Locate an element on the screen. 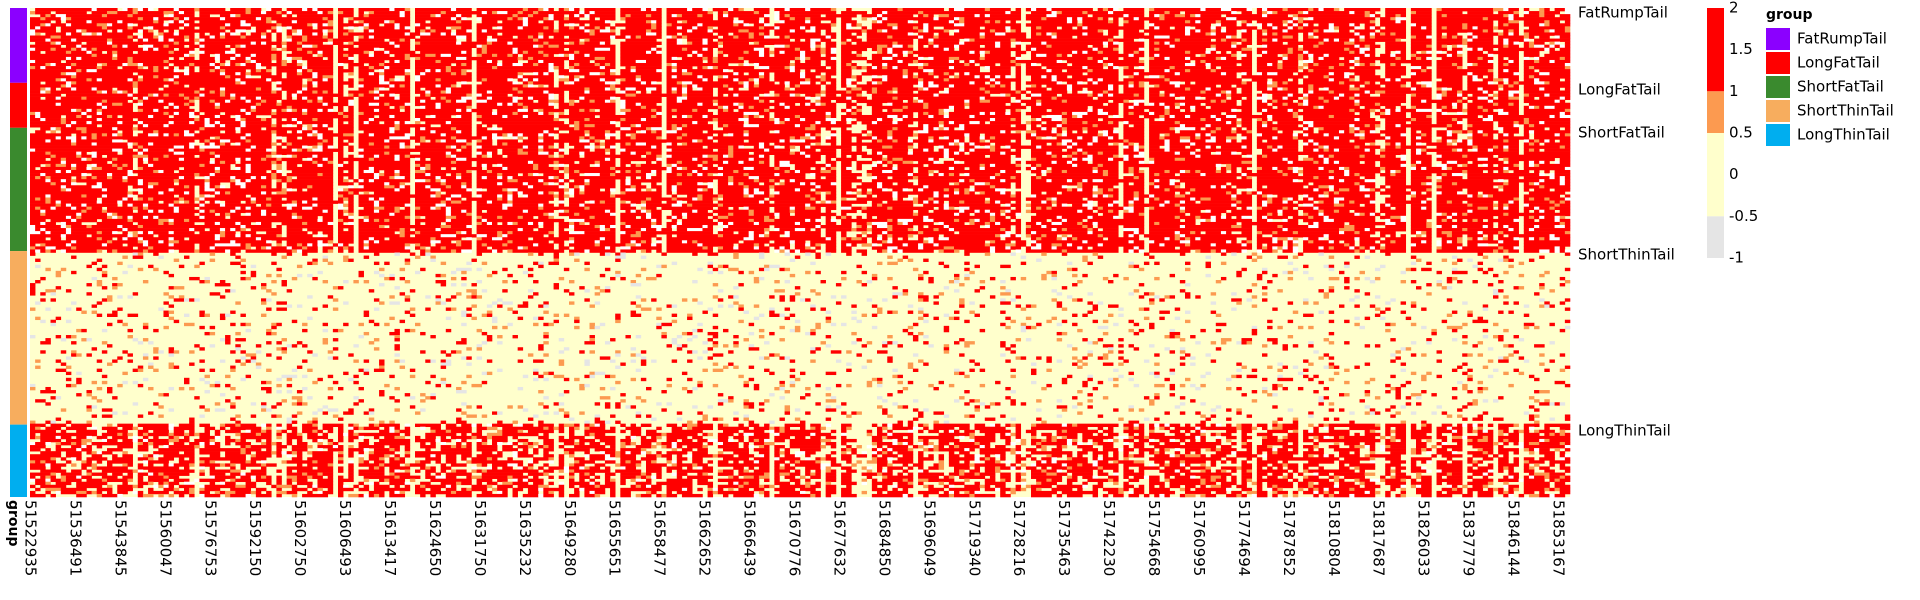 This screenshot has width=1920, height=600. x-tick-label: 51670776 is located at coordinates (795, 538).